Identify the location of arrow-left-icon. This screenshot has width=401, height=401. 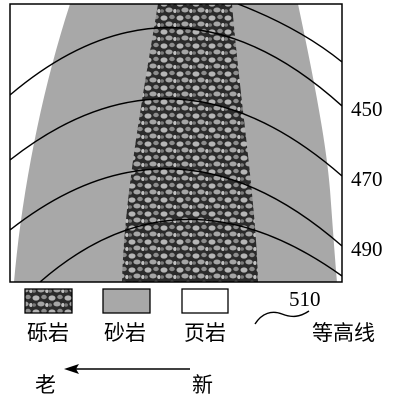
(71, 369).